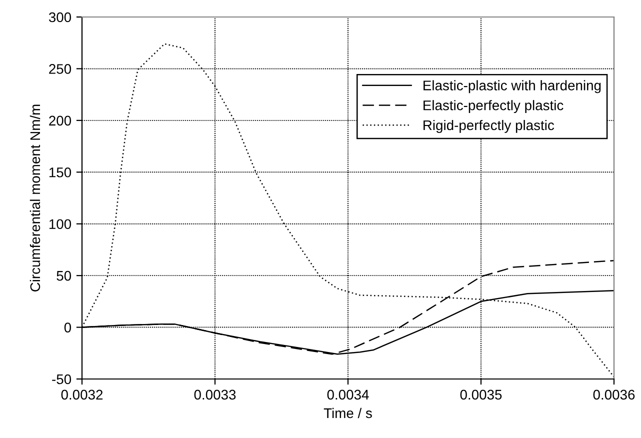 The image size is (641, 438). What do you see at coordinates (60, 172) in the screenshot?
I see `y-tick-label: 150` at bounding box center [60, 172].